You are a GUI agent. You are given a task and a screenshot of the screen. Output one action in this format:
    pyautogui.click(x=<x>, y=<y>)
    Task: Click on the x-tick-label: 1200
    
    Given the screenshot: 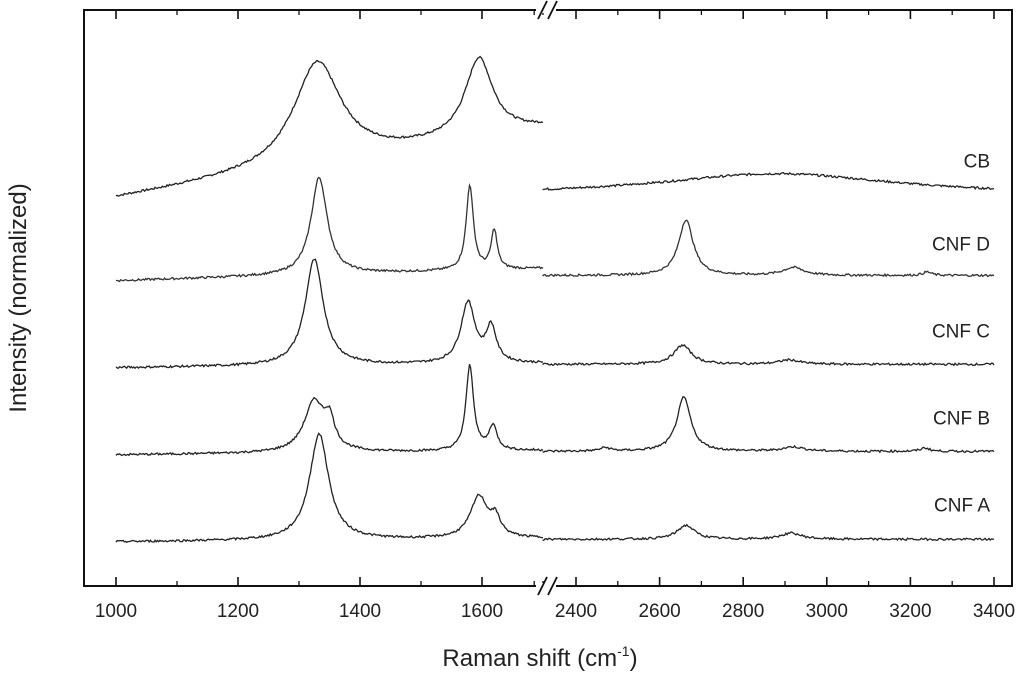 What is the action you would take?
    pyautogui.click(x=238, y=611)
    